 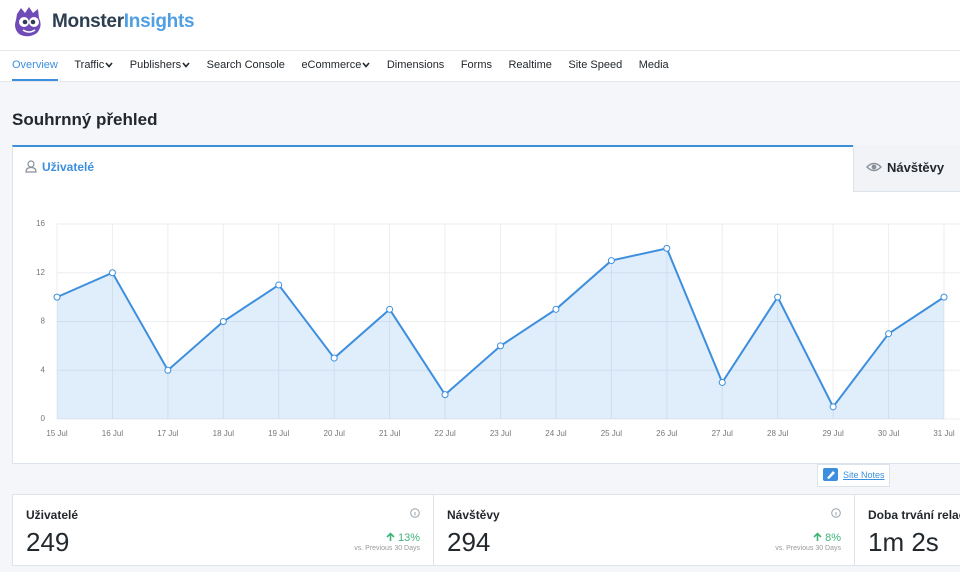 What do you see at coordinates (113, 433) in the screenshot?
I see `x-tick-label: 16 Jul` at bounding box center [113, 433].